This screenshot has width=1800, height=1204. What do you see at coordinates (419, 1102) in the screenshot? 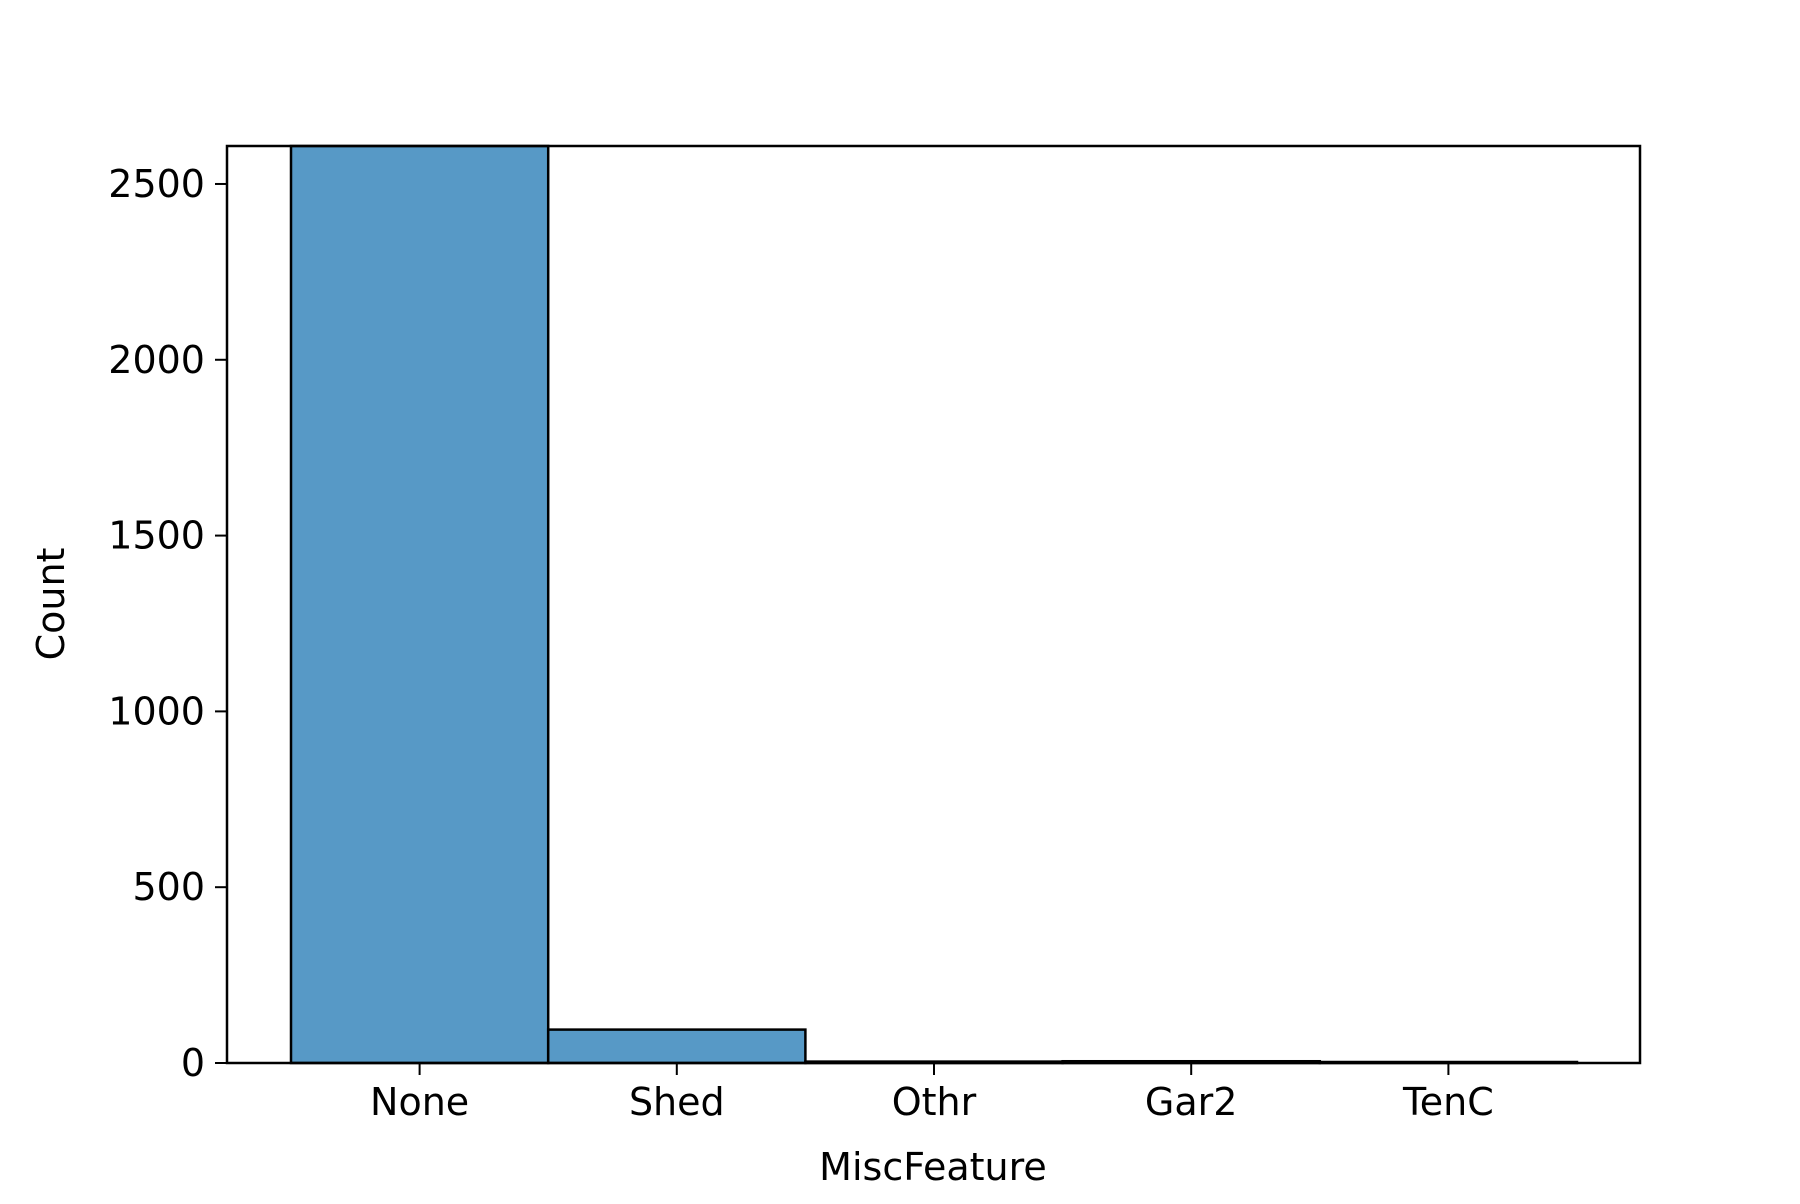
I see `x-tick-label-none: None` at bounding box center [419, 1102].